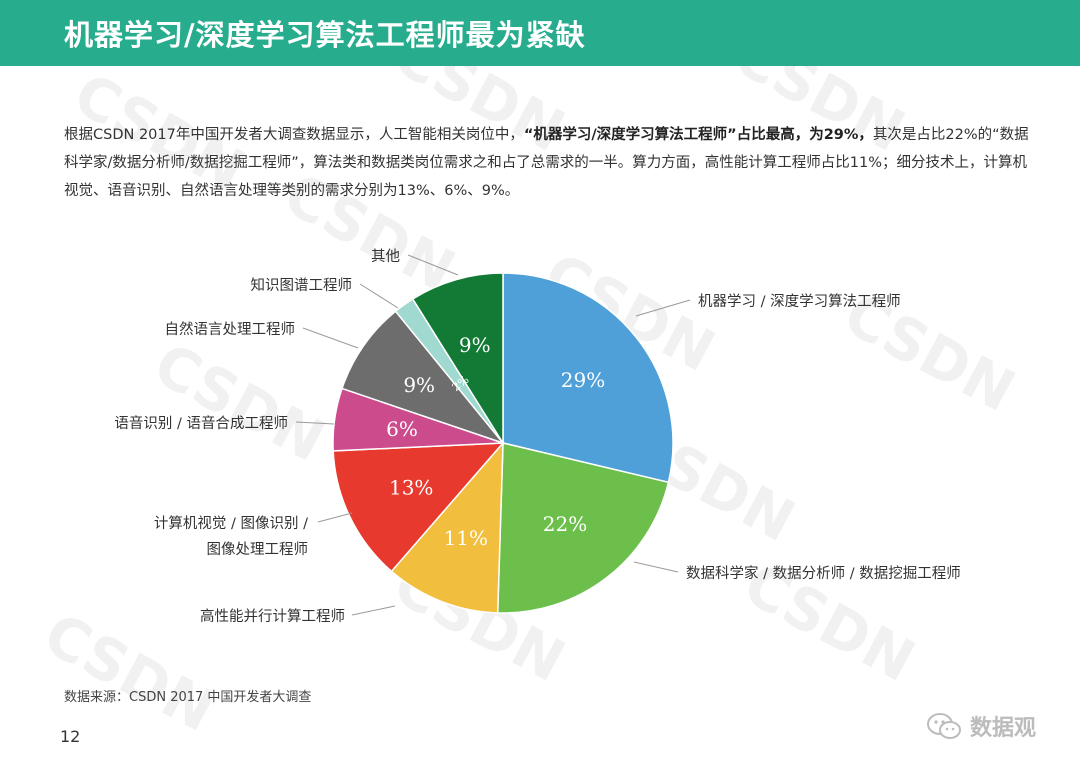 Image resolution: width=1080 pixels, height=775 pixels. I want to click on category-label: 高性能并行计算工程师, so click(272, 616).